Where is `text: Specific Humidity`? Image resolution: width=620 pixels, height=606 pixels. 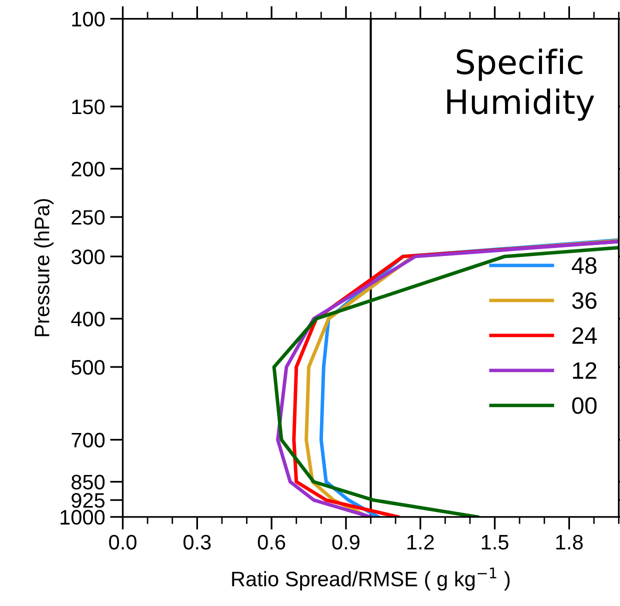
text: Specific Humidity is located at coordinates (520, 84).